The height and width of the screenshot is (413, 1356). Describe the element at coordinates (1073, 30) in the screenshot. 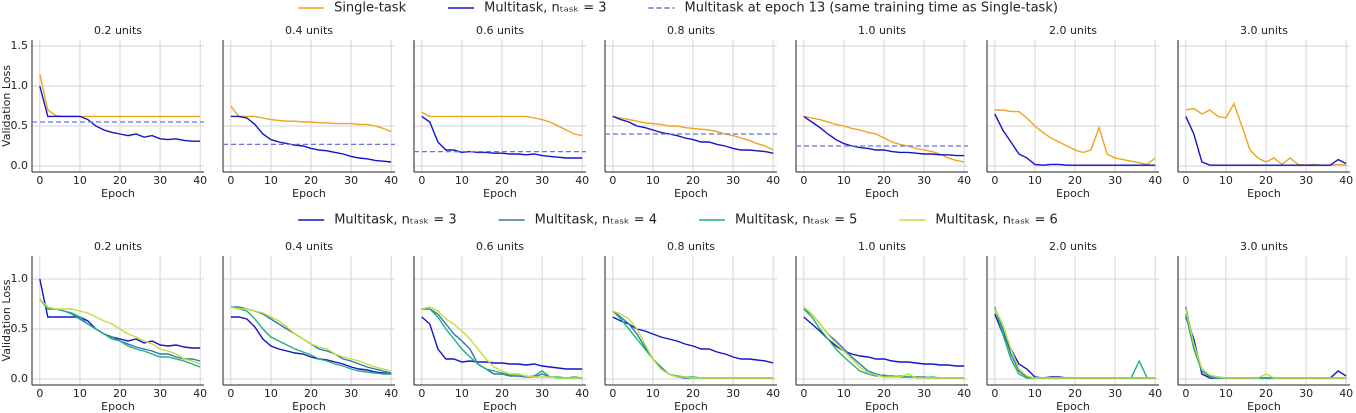

I see `subplot-title: 2.0 units` at that location.